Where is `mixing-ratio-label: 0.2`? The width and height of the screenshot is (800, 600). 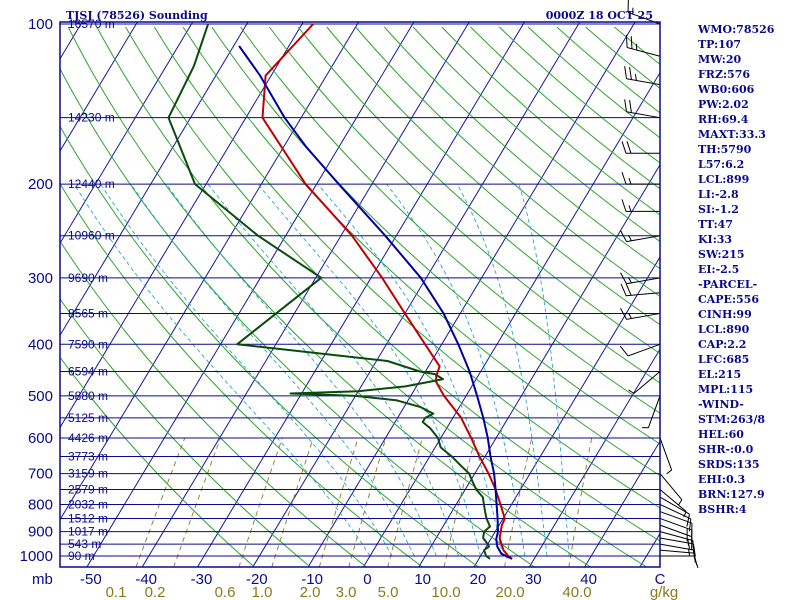 mixing-ratio-label: 0.2 is located at coordinates (155, 592).